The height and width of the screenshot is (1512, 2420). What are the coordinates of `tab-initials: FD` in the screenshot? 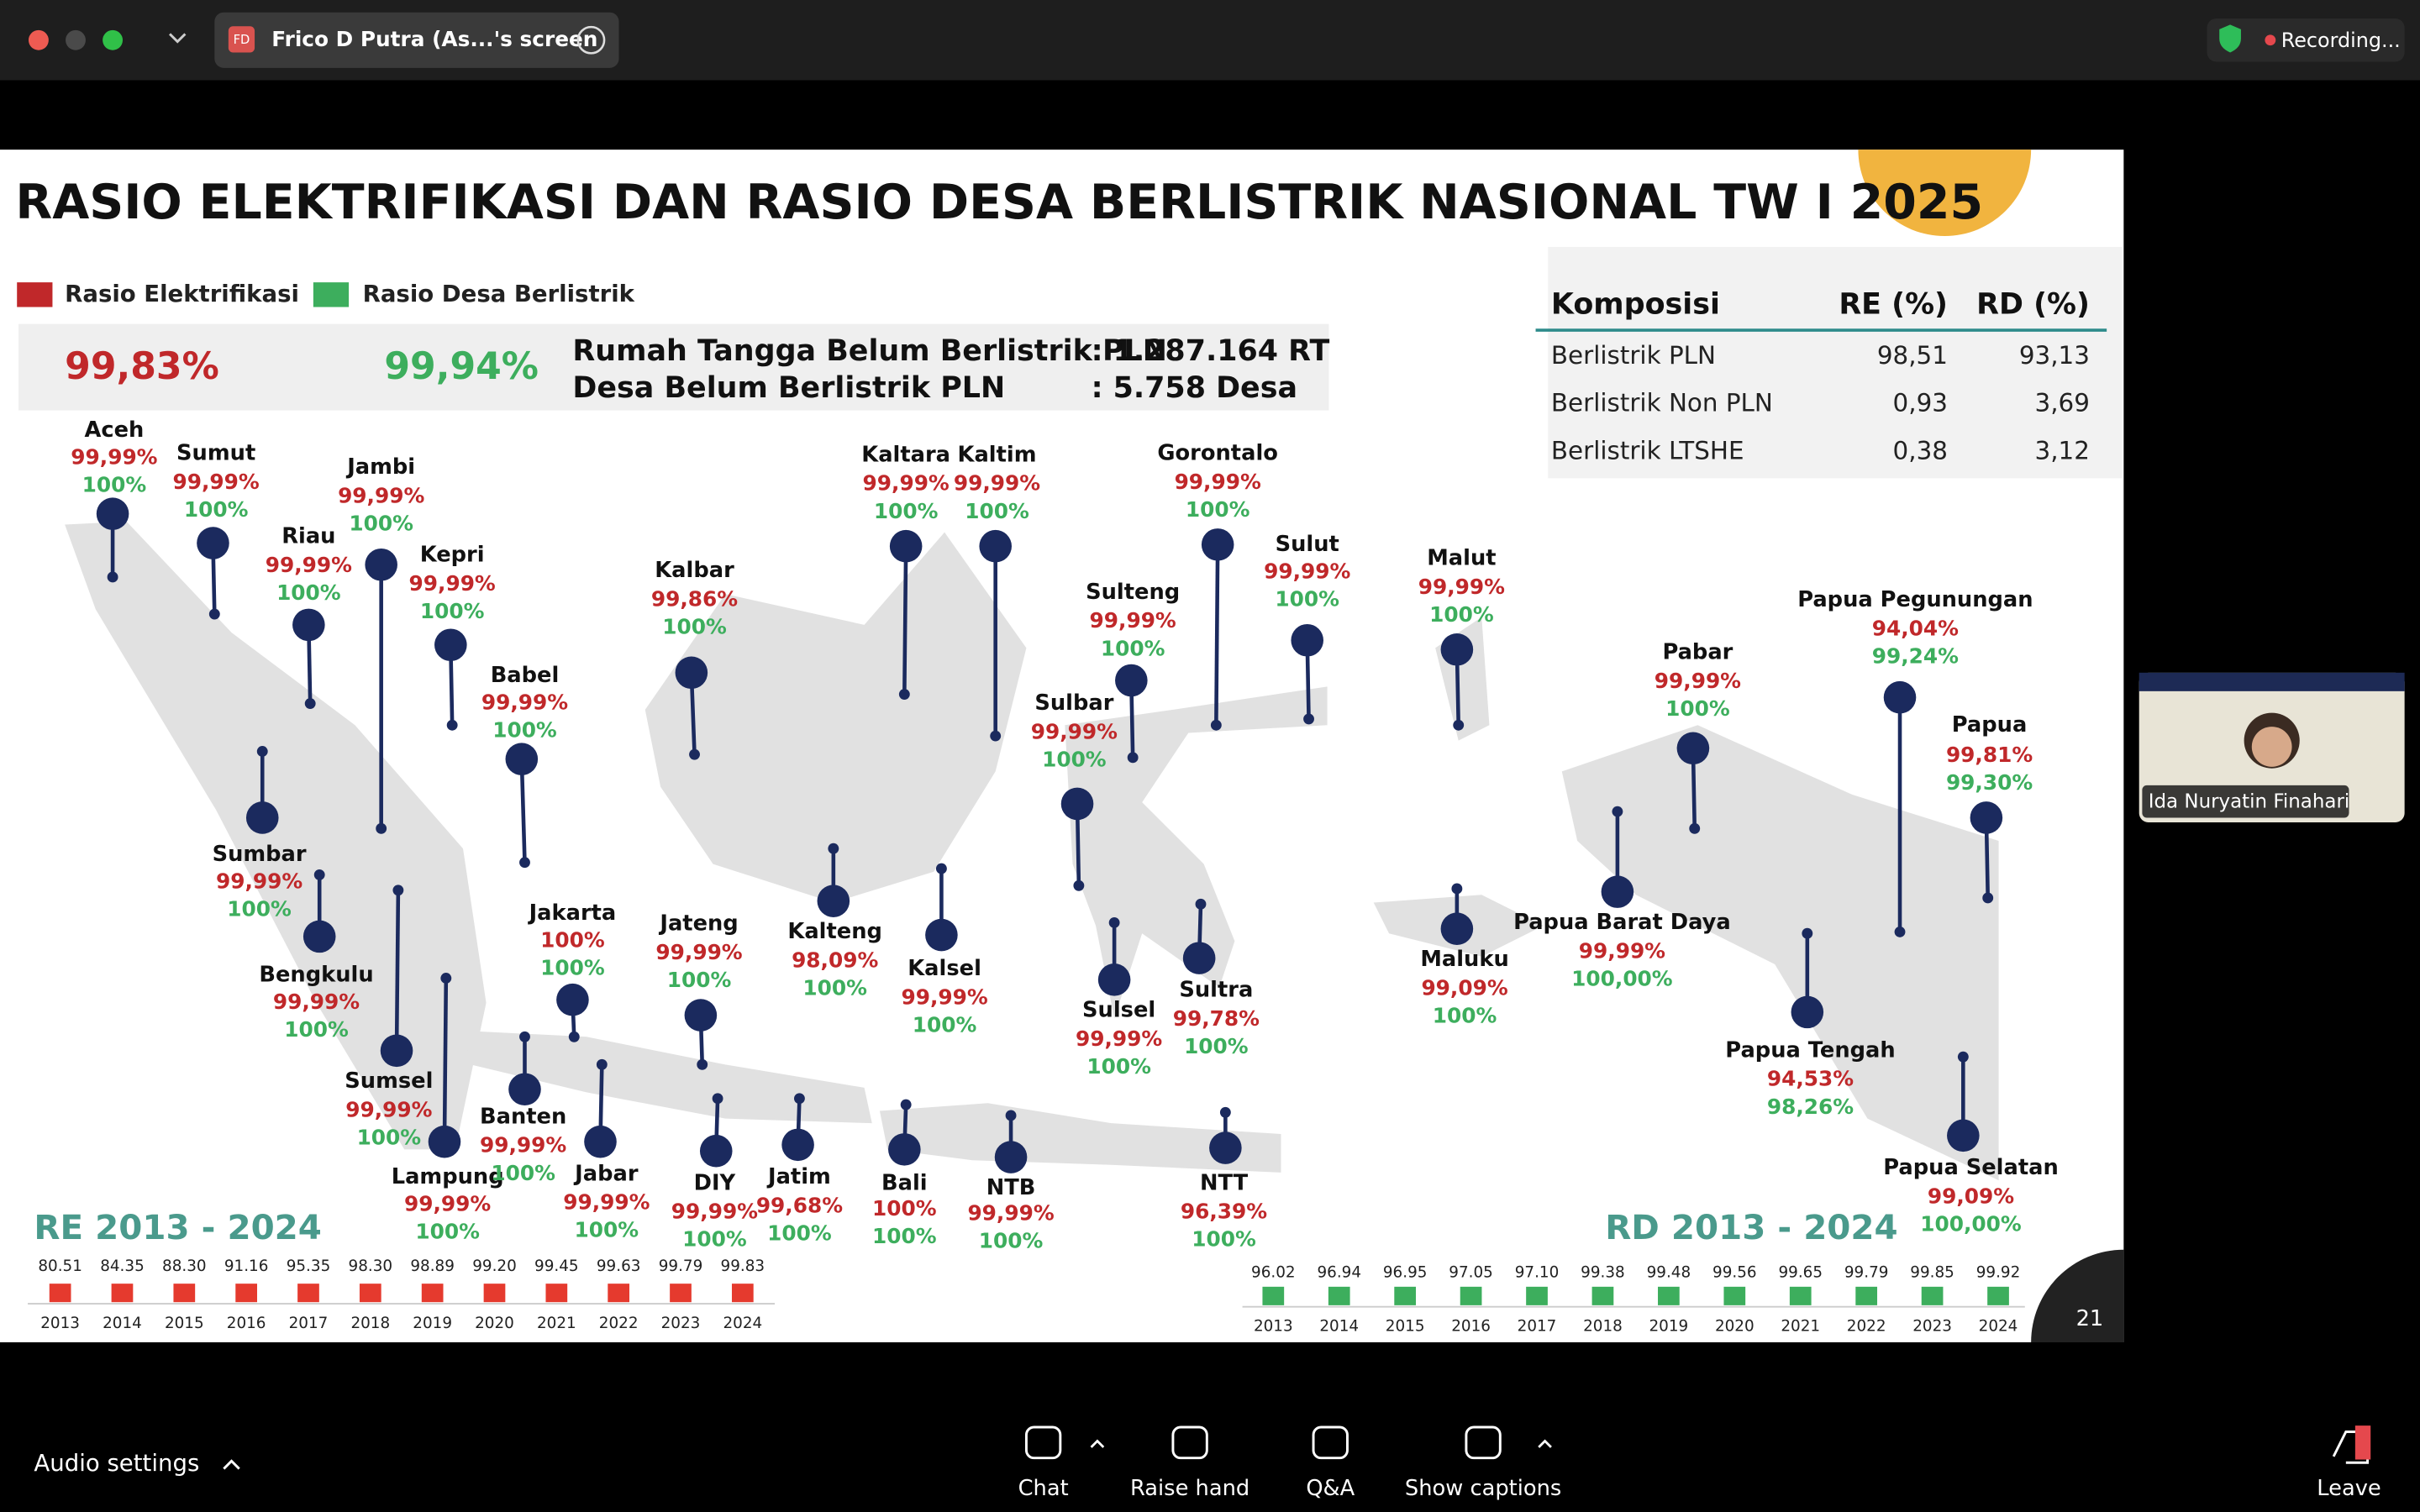 It's located at (242, 40).